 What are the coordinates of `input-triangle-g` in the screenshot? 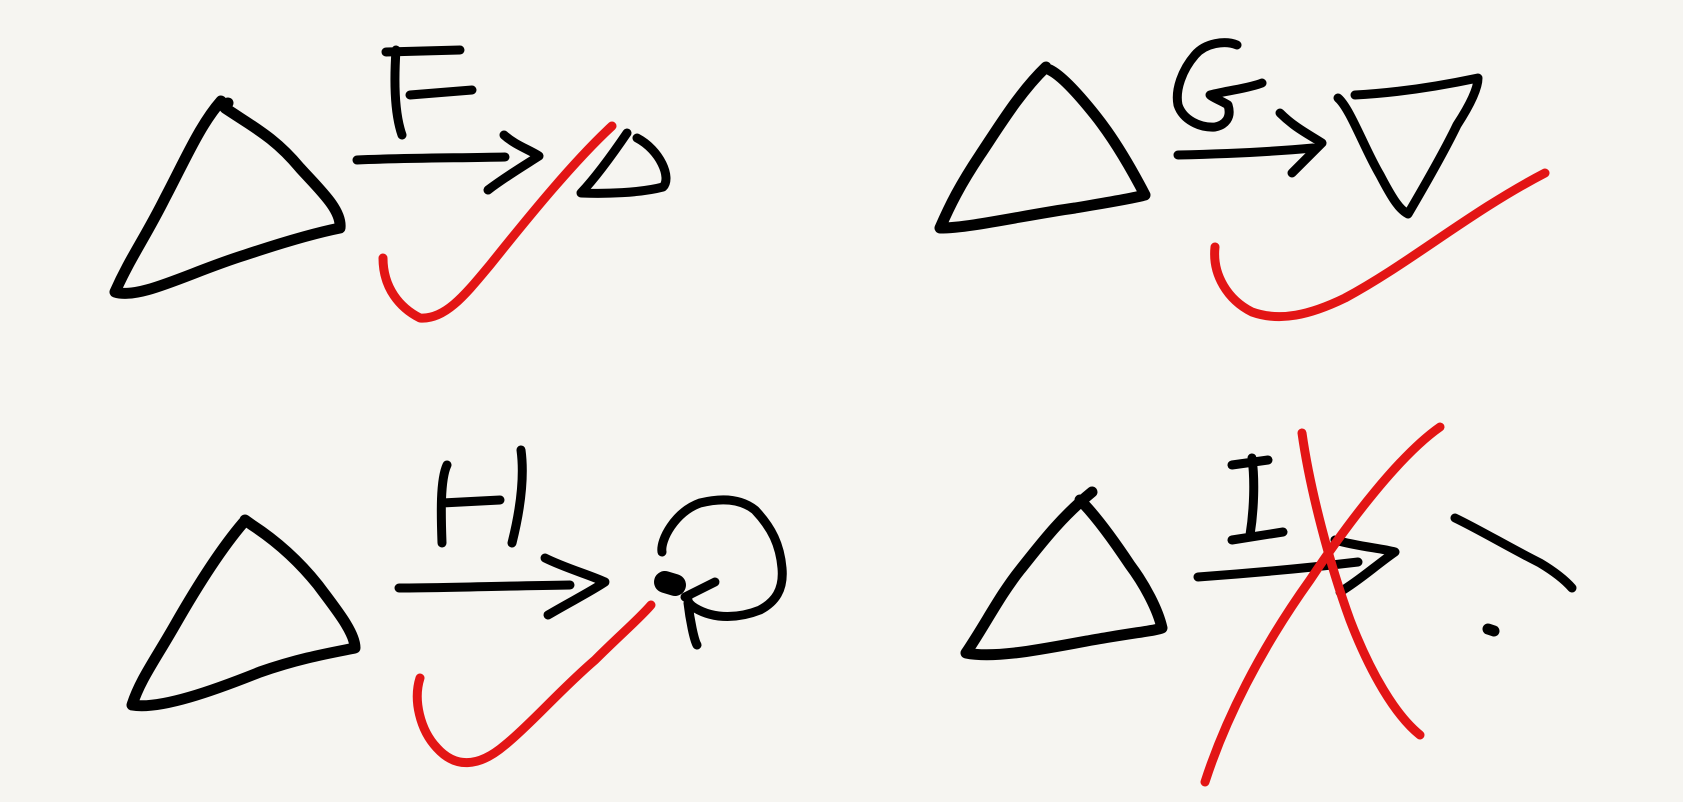 It's located at (1042, 147).